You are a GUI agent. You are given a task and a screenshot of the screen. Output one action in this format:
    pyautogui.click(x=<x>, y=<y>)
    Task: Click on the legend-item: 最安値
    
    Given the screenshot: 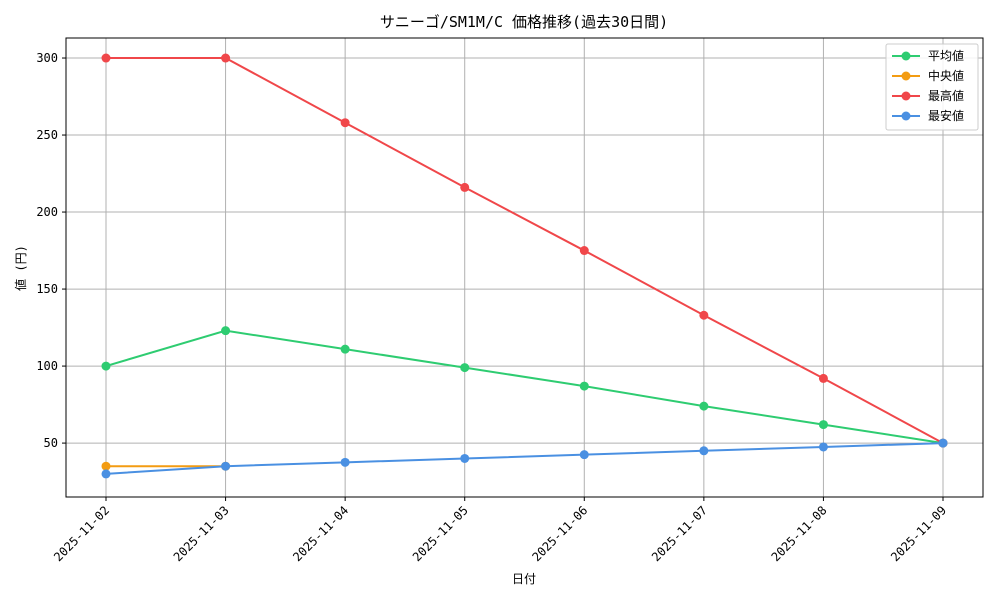 What is the action you would take?
    pyautogui.click(x=928, y=115)
    